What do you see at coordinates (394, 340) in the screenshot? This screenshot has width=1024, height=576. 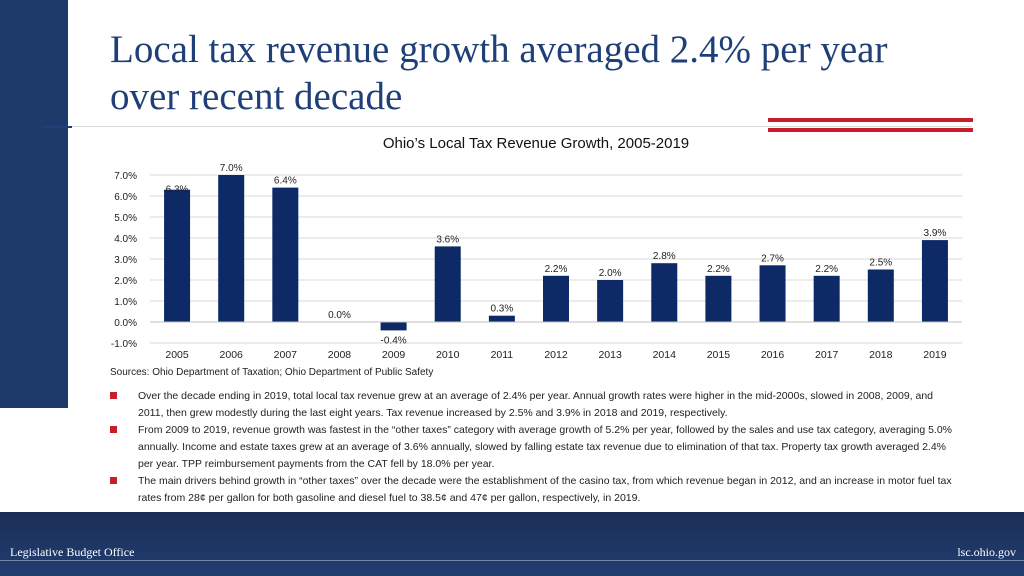 I see `data-label: -0.4%` at bounding box center [394, 340].